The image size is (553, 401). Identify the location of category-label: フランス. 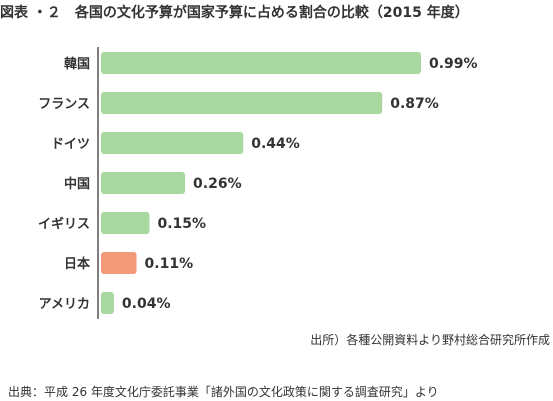
(64, 104).